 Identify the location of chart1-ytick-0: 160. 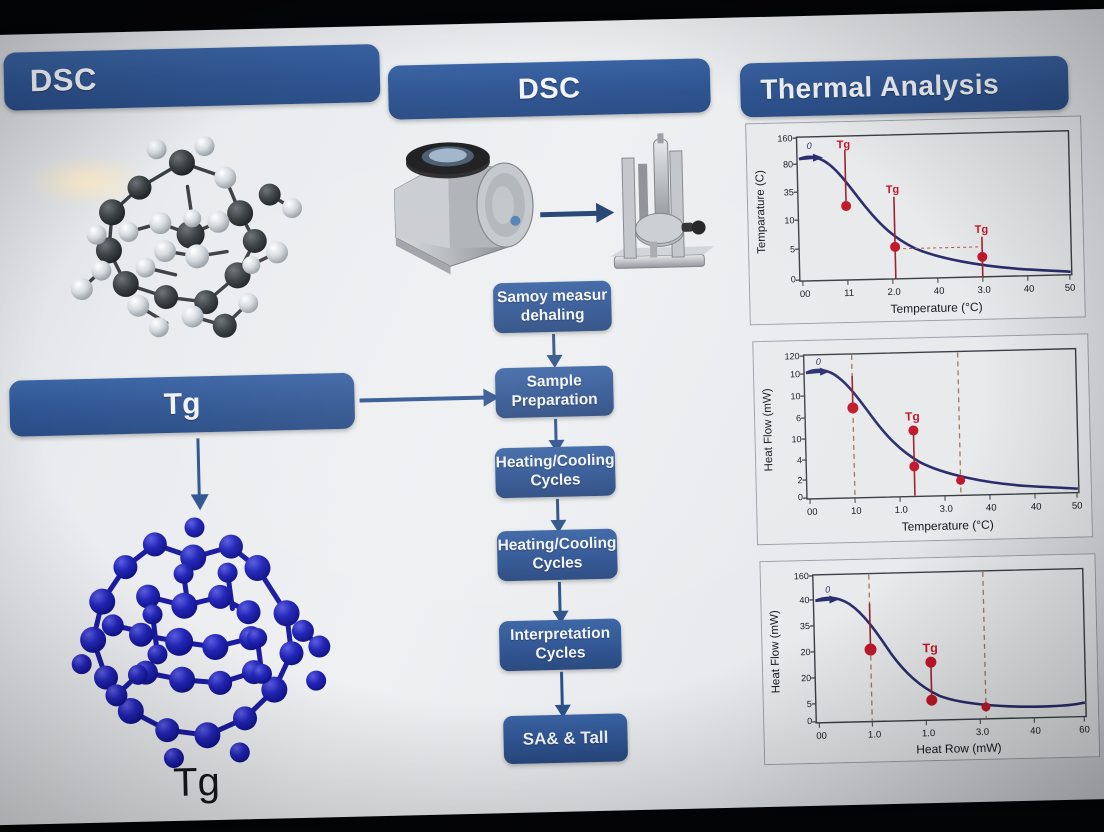
(784, 138).